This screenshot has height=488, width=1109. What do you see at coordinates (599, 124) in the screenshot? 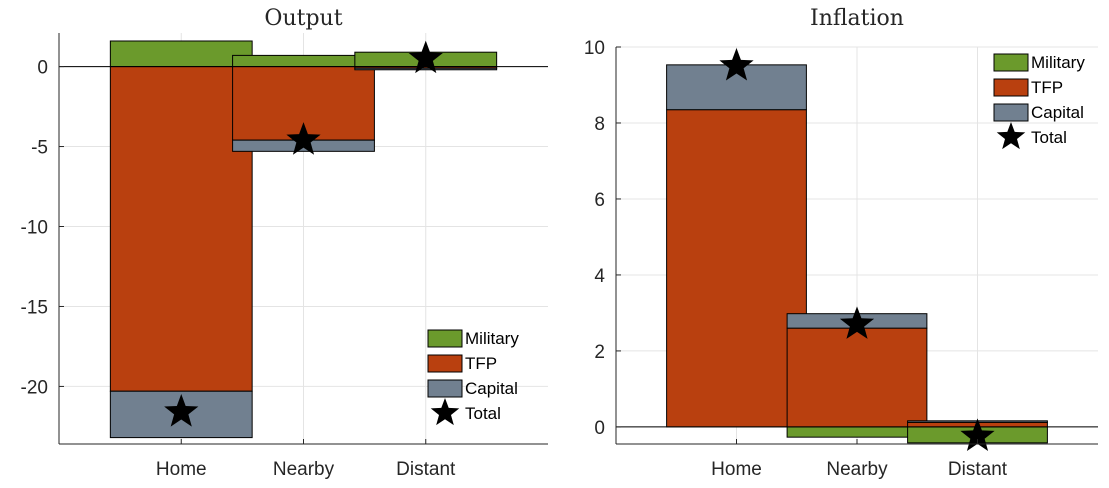
I see `y-tick-label: 8` at bounding box center [599, 124].